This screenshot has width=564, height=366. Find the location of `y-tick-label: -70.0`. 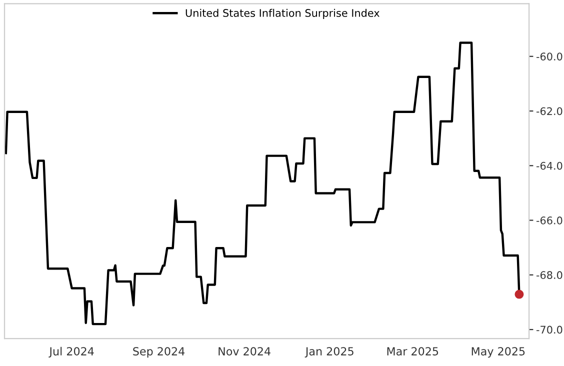

y-tick-label: -70.0 is located at coordinates (549, 330).